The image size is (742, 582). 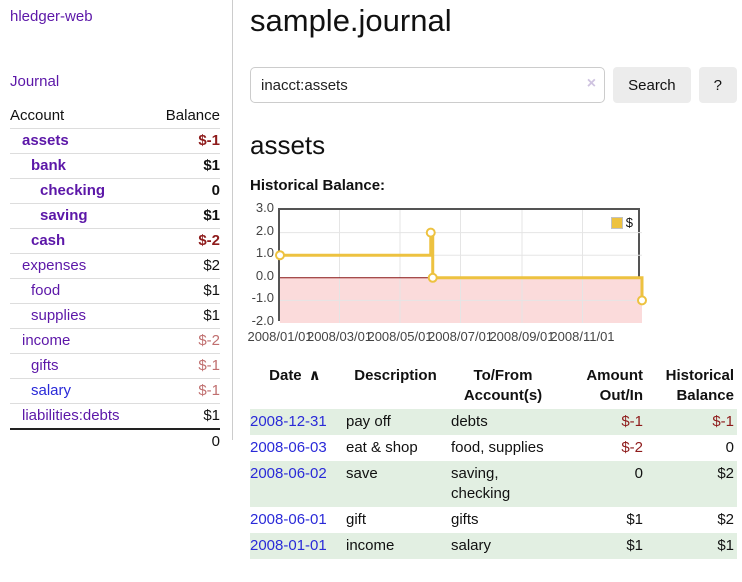 What do you see at coordinates (288, 519) in the screenshot?
I see `transaction-date-link: 2008-06-01` at bounding box center [288, 519].